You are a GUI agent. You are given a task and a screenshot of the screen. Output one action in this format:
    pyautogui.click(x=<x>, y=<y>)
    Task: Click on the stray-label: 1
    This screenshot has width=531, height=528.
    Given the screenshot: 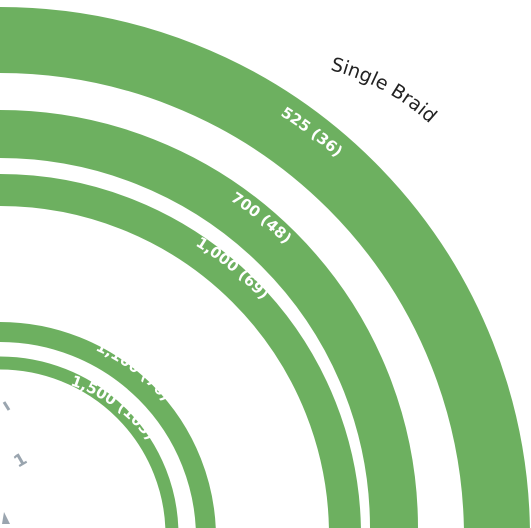 What is the action you would take?
    pyautogui.click(x=21, y=460)
    